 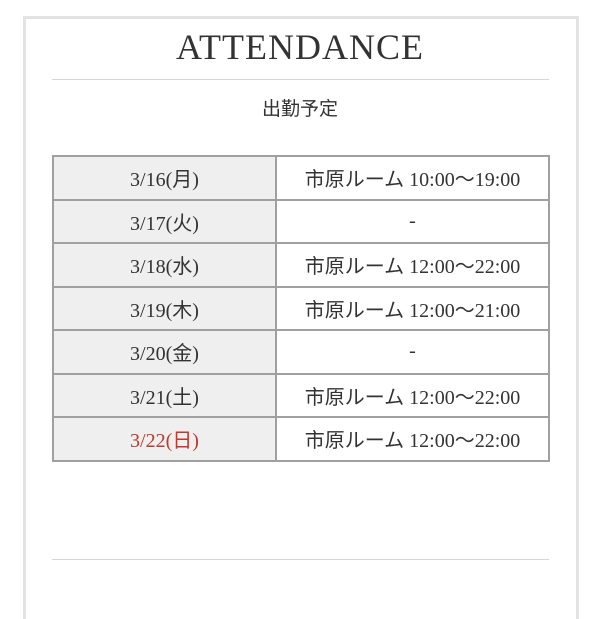 I want to click on schedule-row: 3/18(水) 市原ルーム 12:00〜22:00, so click(x=301, y=265).